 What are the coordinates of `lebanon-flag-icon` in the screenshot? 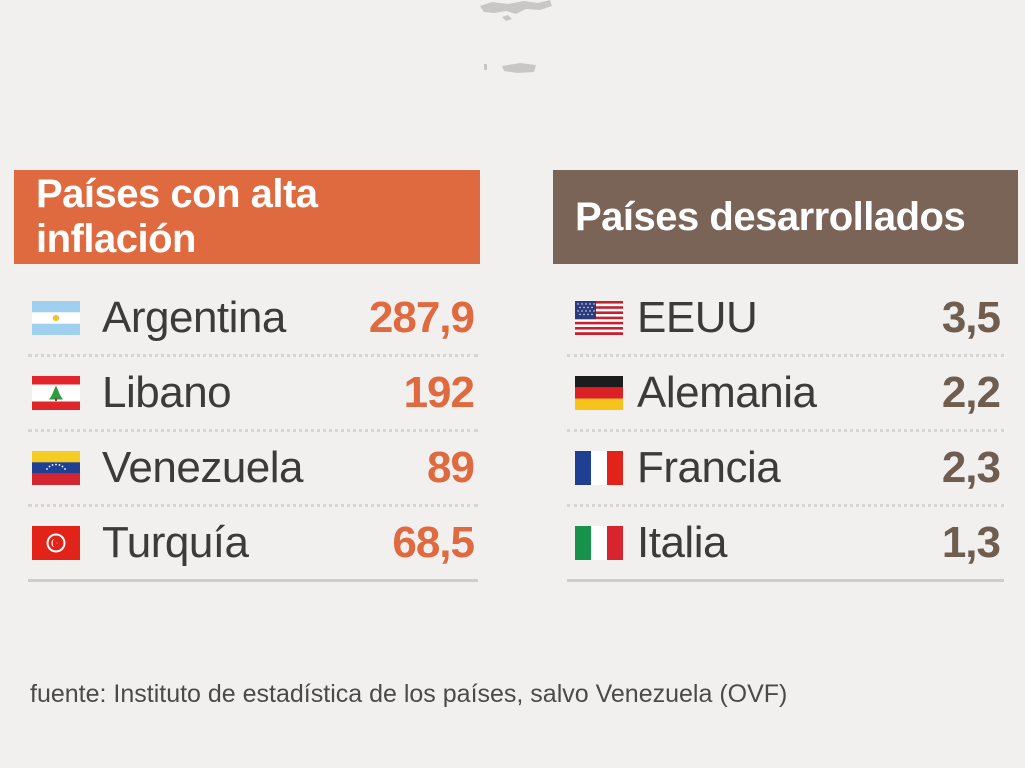 It's located at (56, 393).